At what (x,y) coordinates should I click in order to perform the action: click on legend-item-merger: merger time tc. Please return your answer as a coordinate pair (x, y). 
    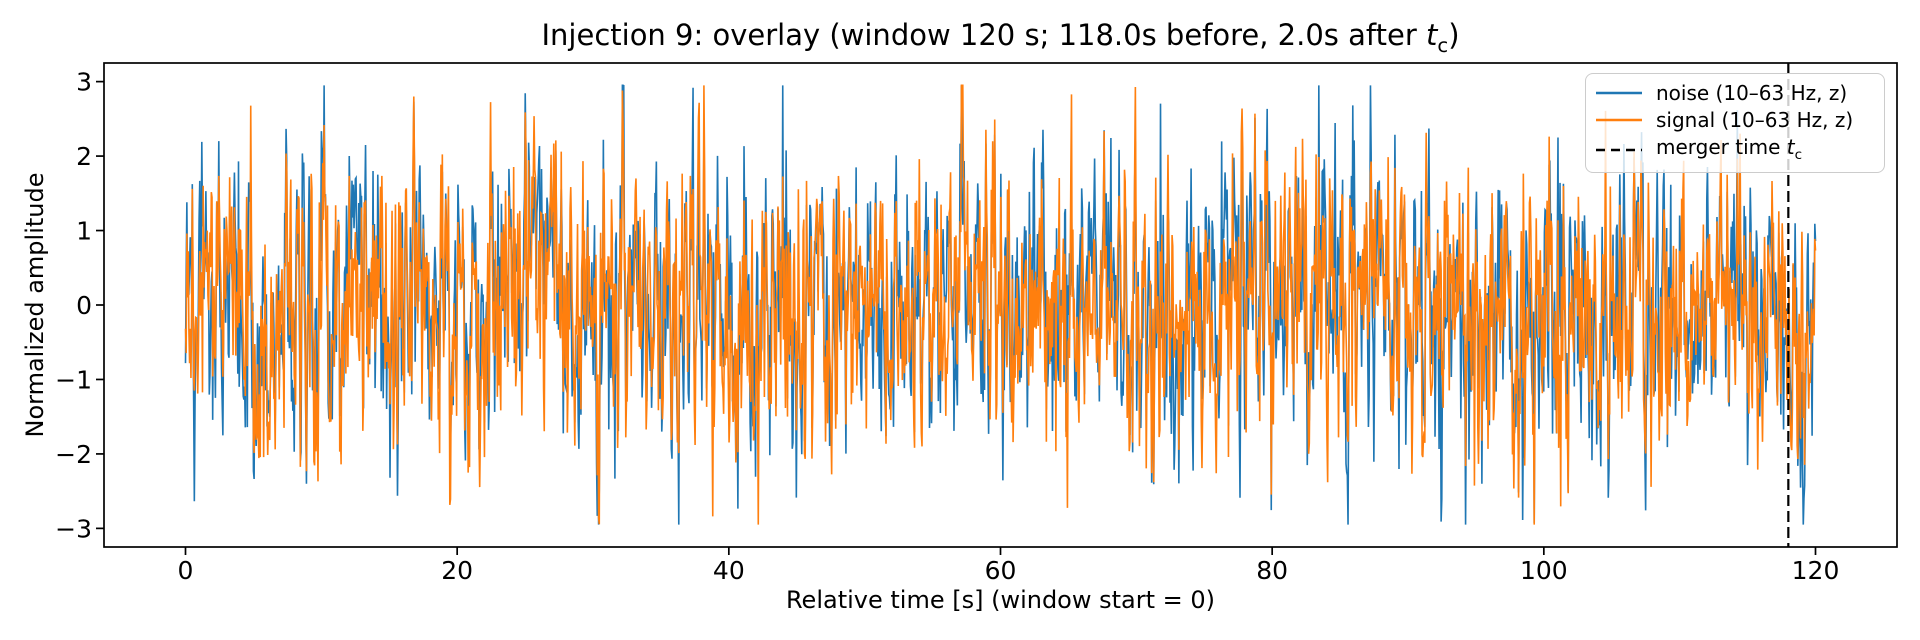
    Looking at the image, I should click on (1734, 150).